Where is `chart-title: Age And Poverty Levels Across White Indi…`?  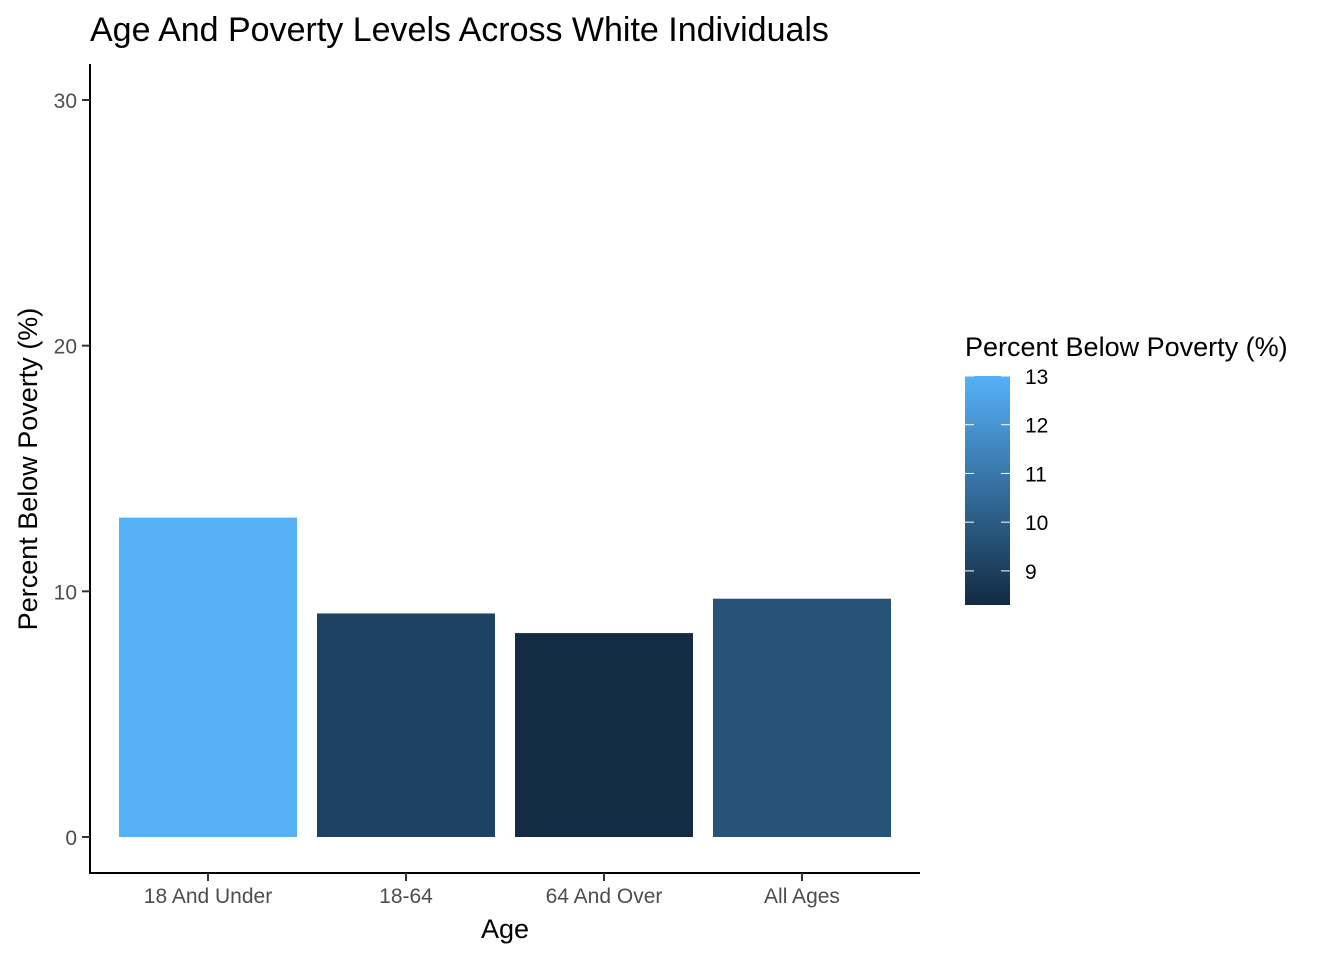
chart-title: Age And Poverty Levels Across White Indi… is located at coordinates (459, 30).